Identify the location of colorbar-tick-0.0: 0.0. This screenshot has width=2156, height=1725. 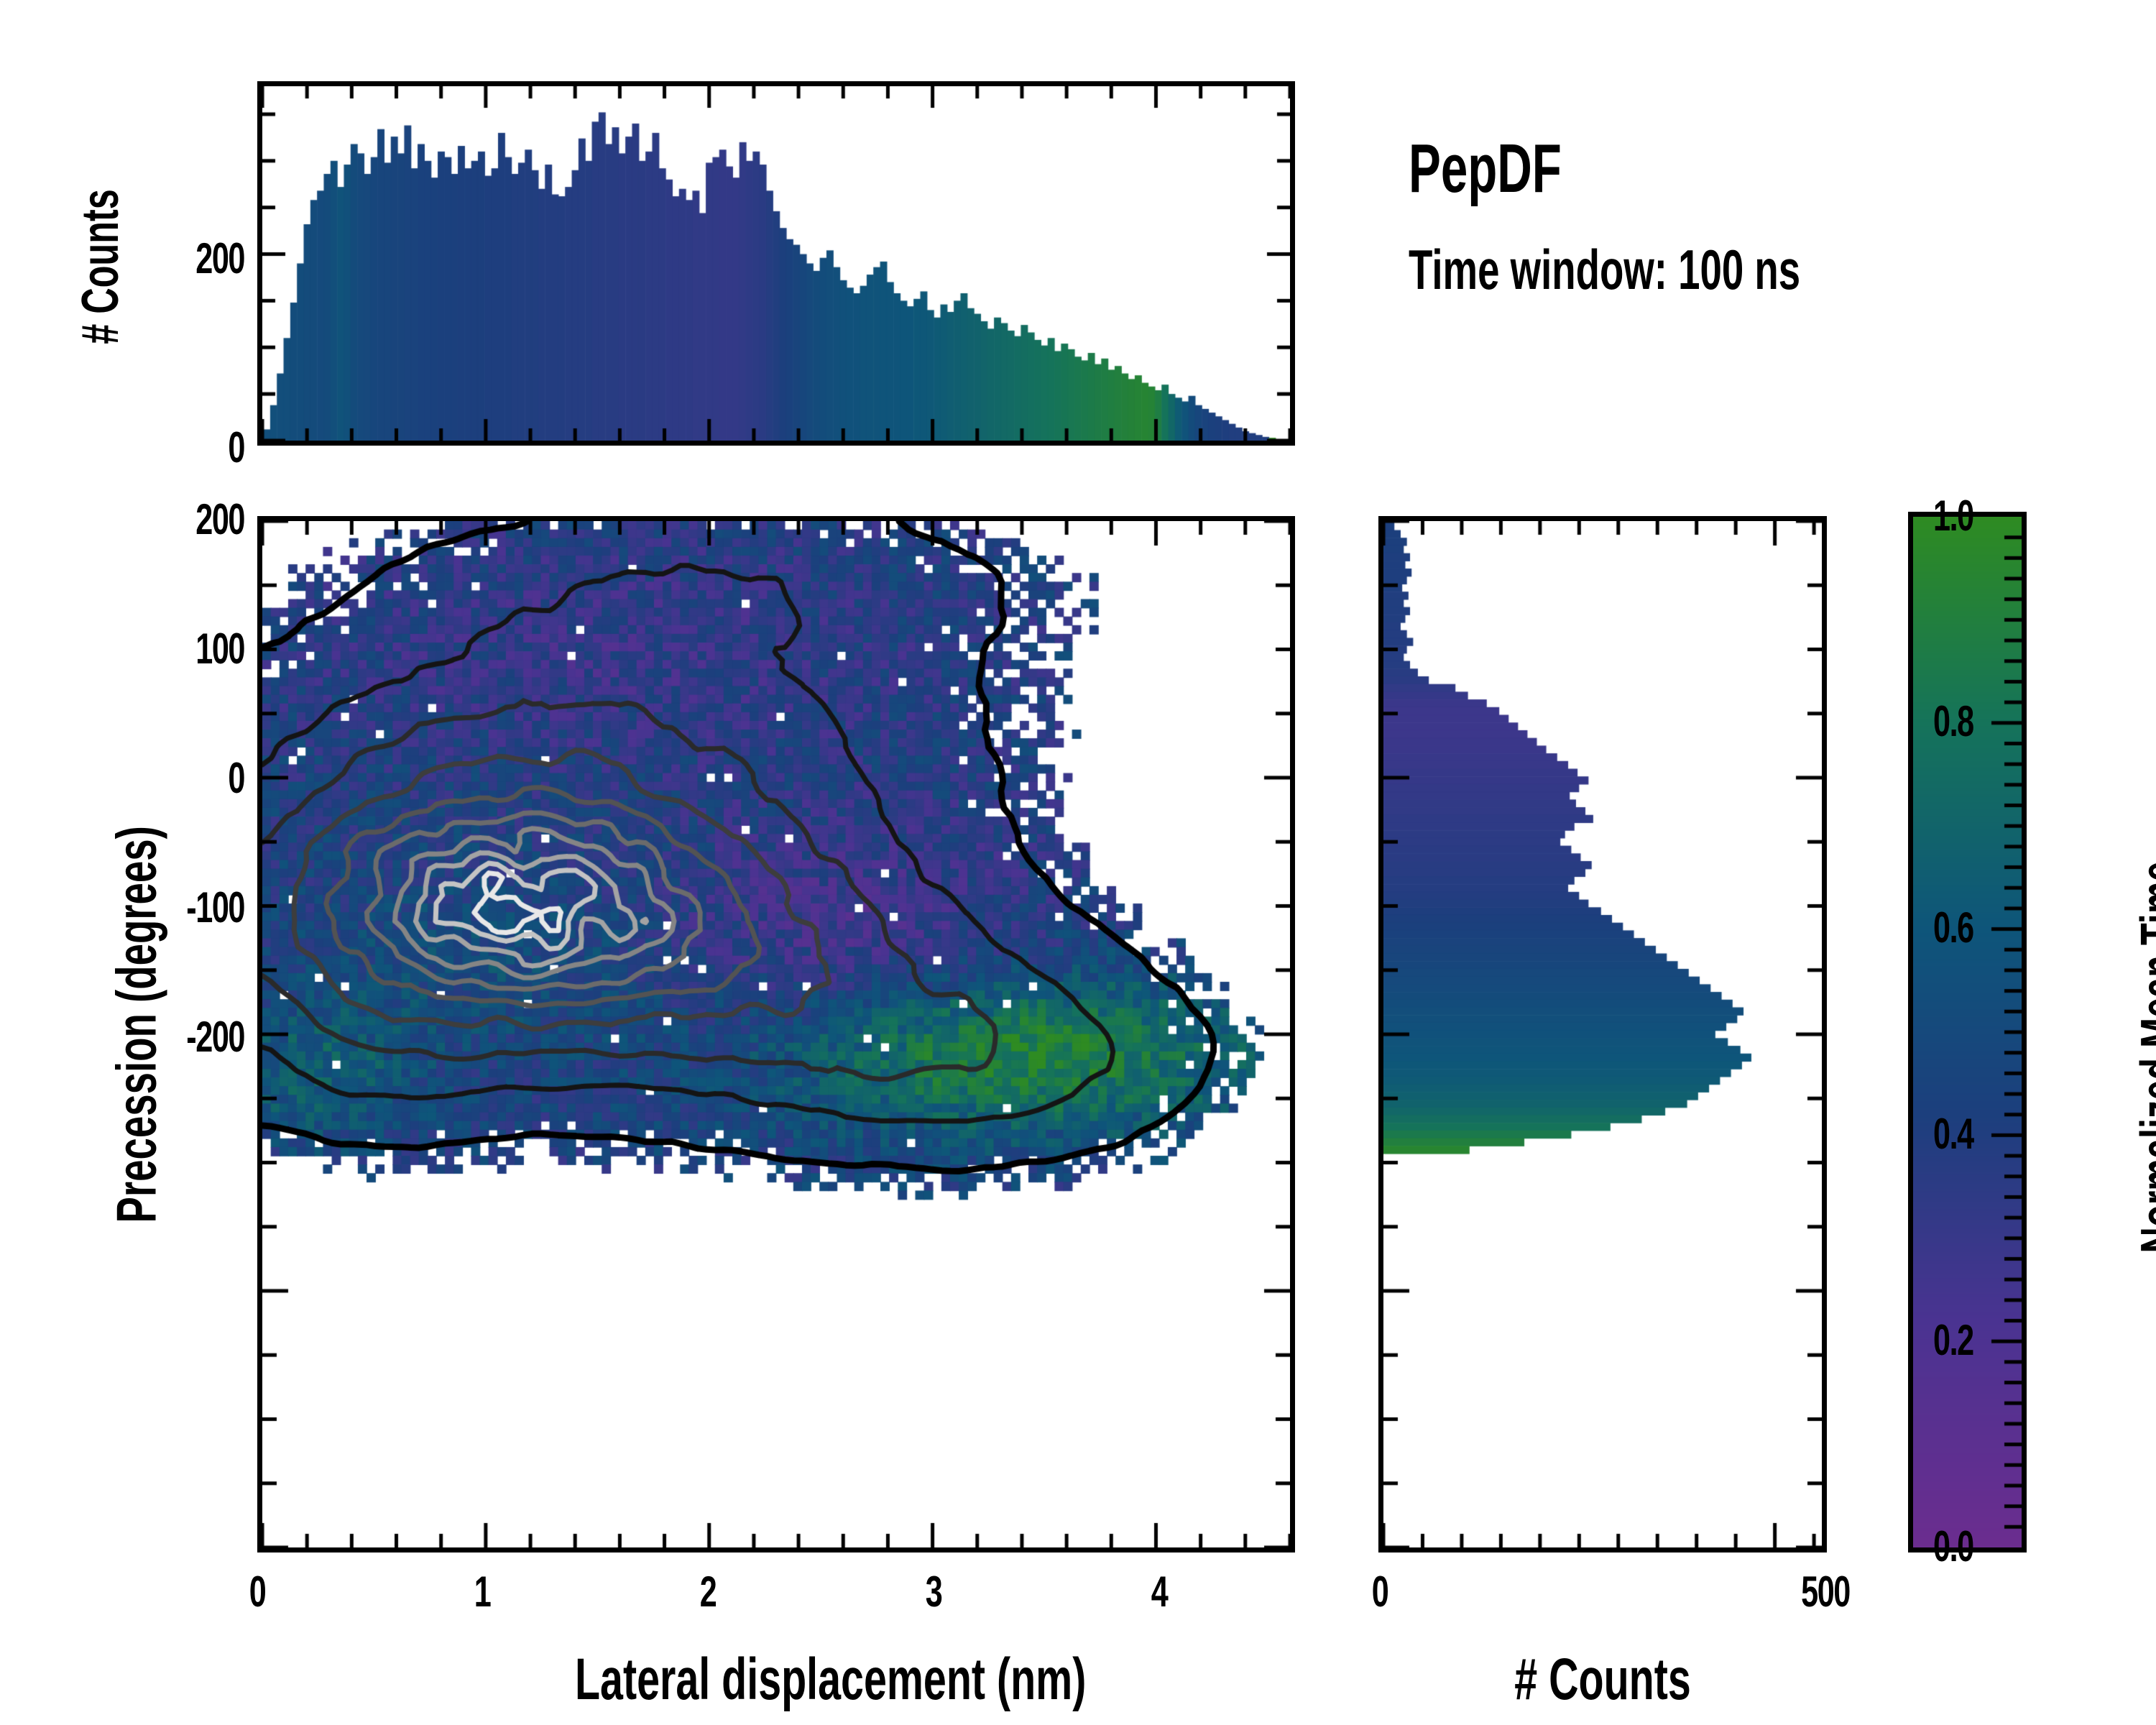
(1953, 1546).